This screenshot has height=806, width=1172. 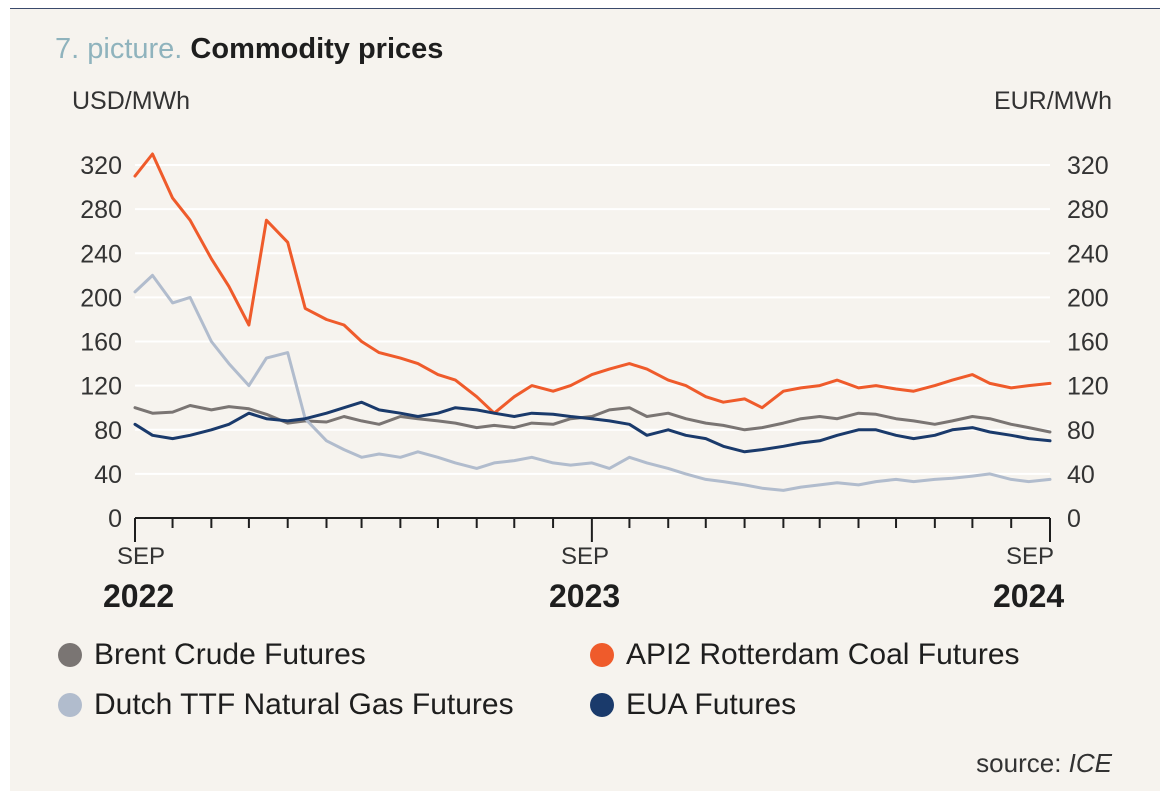 What do you see at coordinates (101, 254) in the screenshot?
I see `y-tick-left-240: 240` at bounding box center [101, 254].